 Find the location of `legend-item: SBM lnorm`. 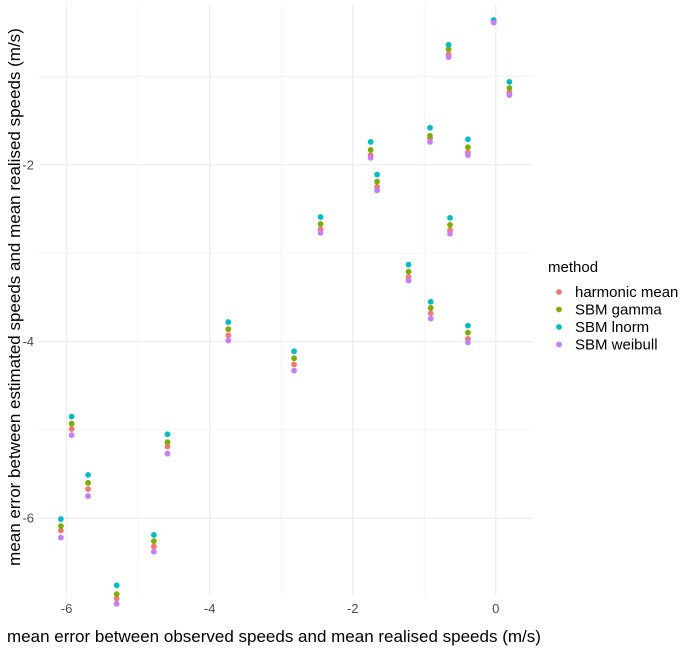

legend-item: SBM lnorm is located at coordinates (602, 327).